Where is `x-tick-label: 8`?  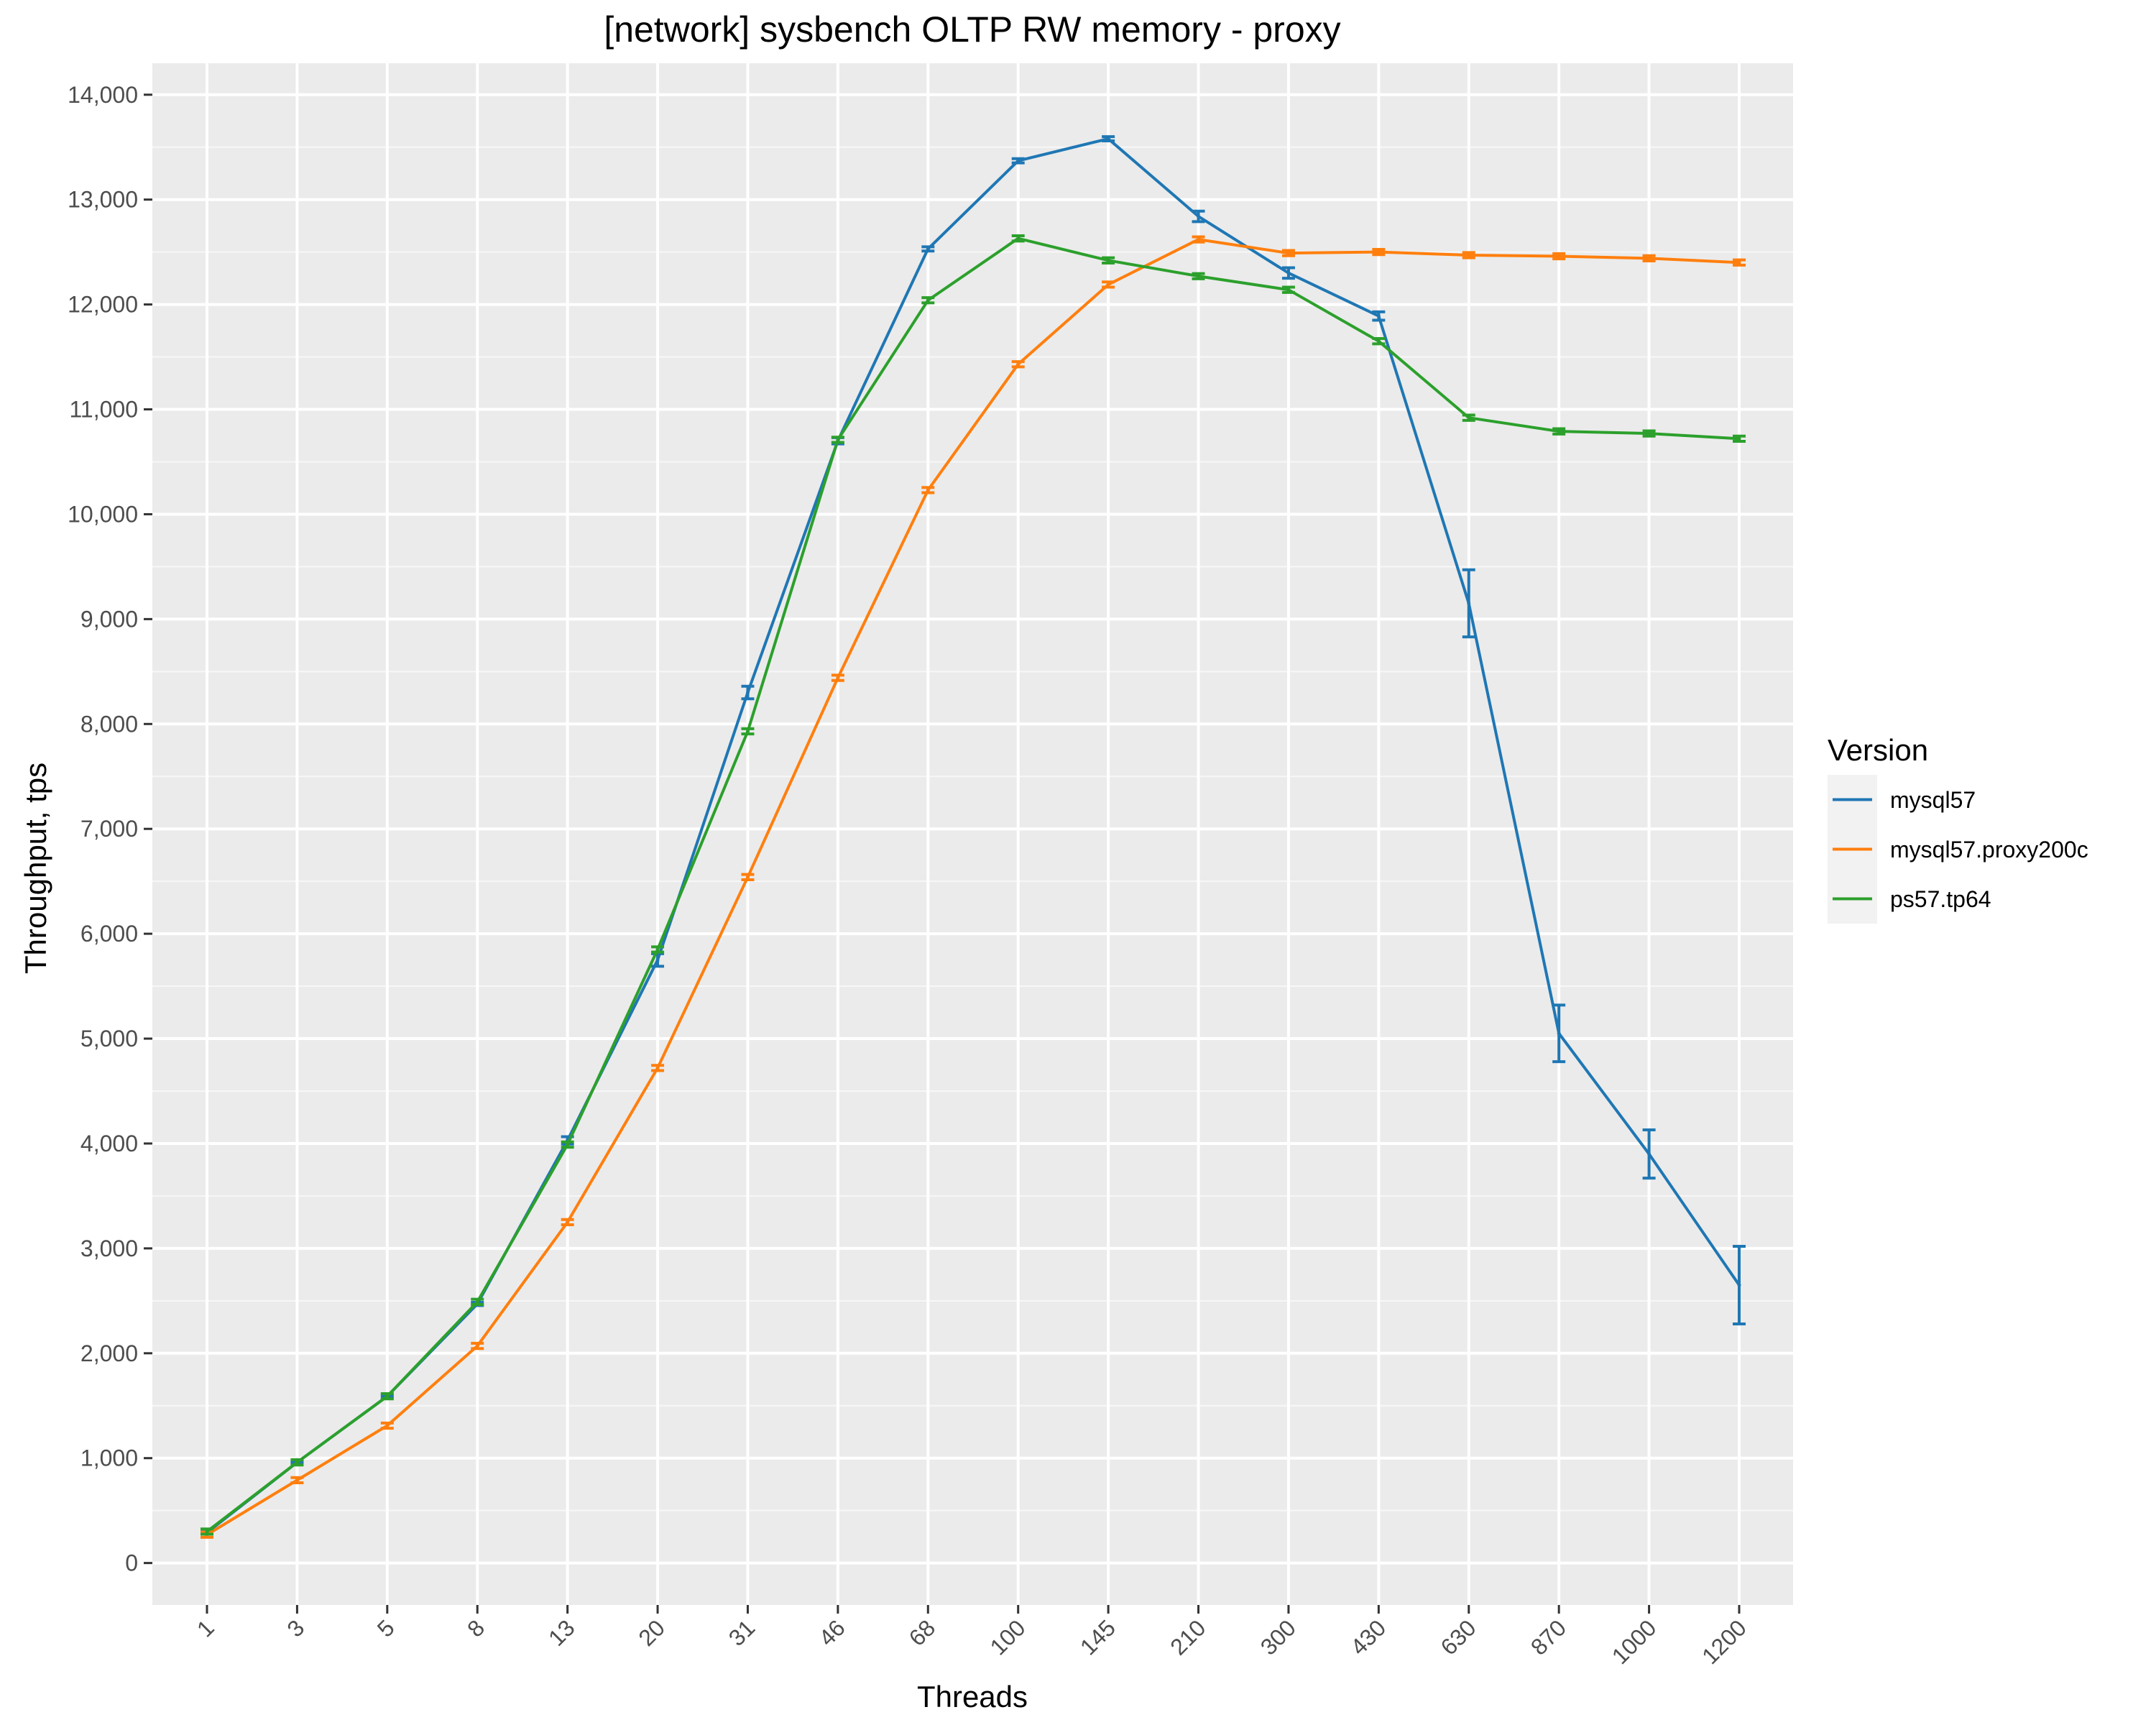
x-tick-label: 8 is located at coordinates (475, 1628).